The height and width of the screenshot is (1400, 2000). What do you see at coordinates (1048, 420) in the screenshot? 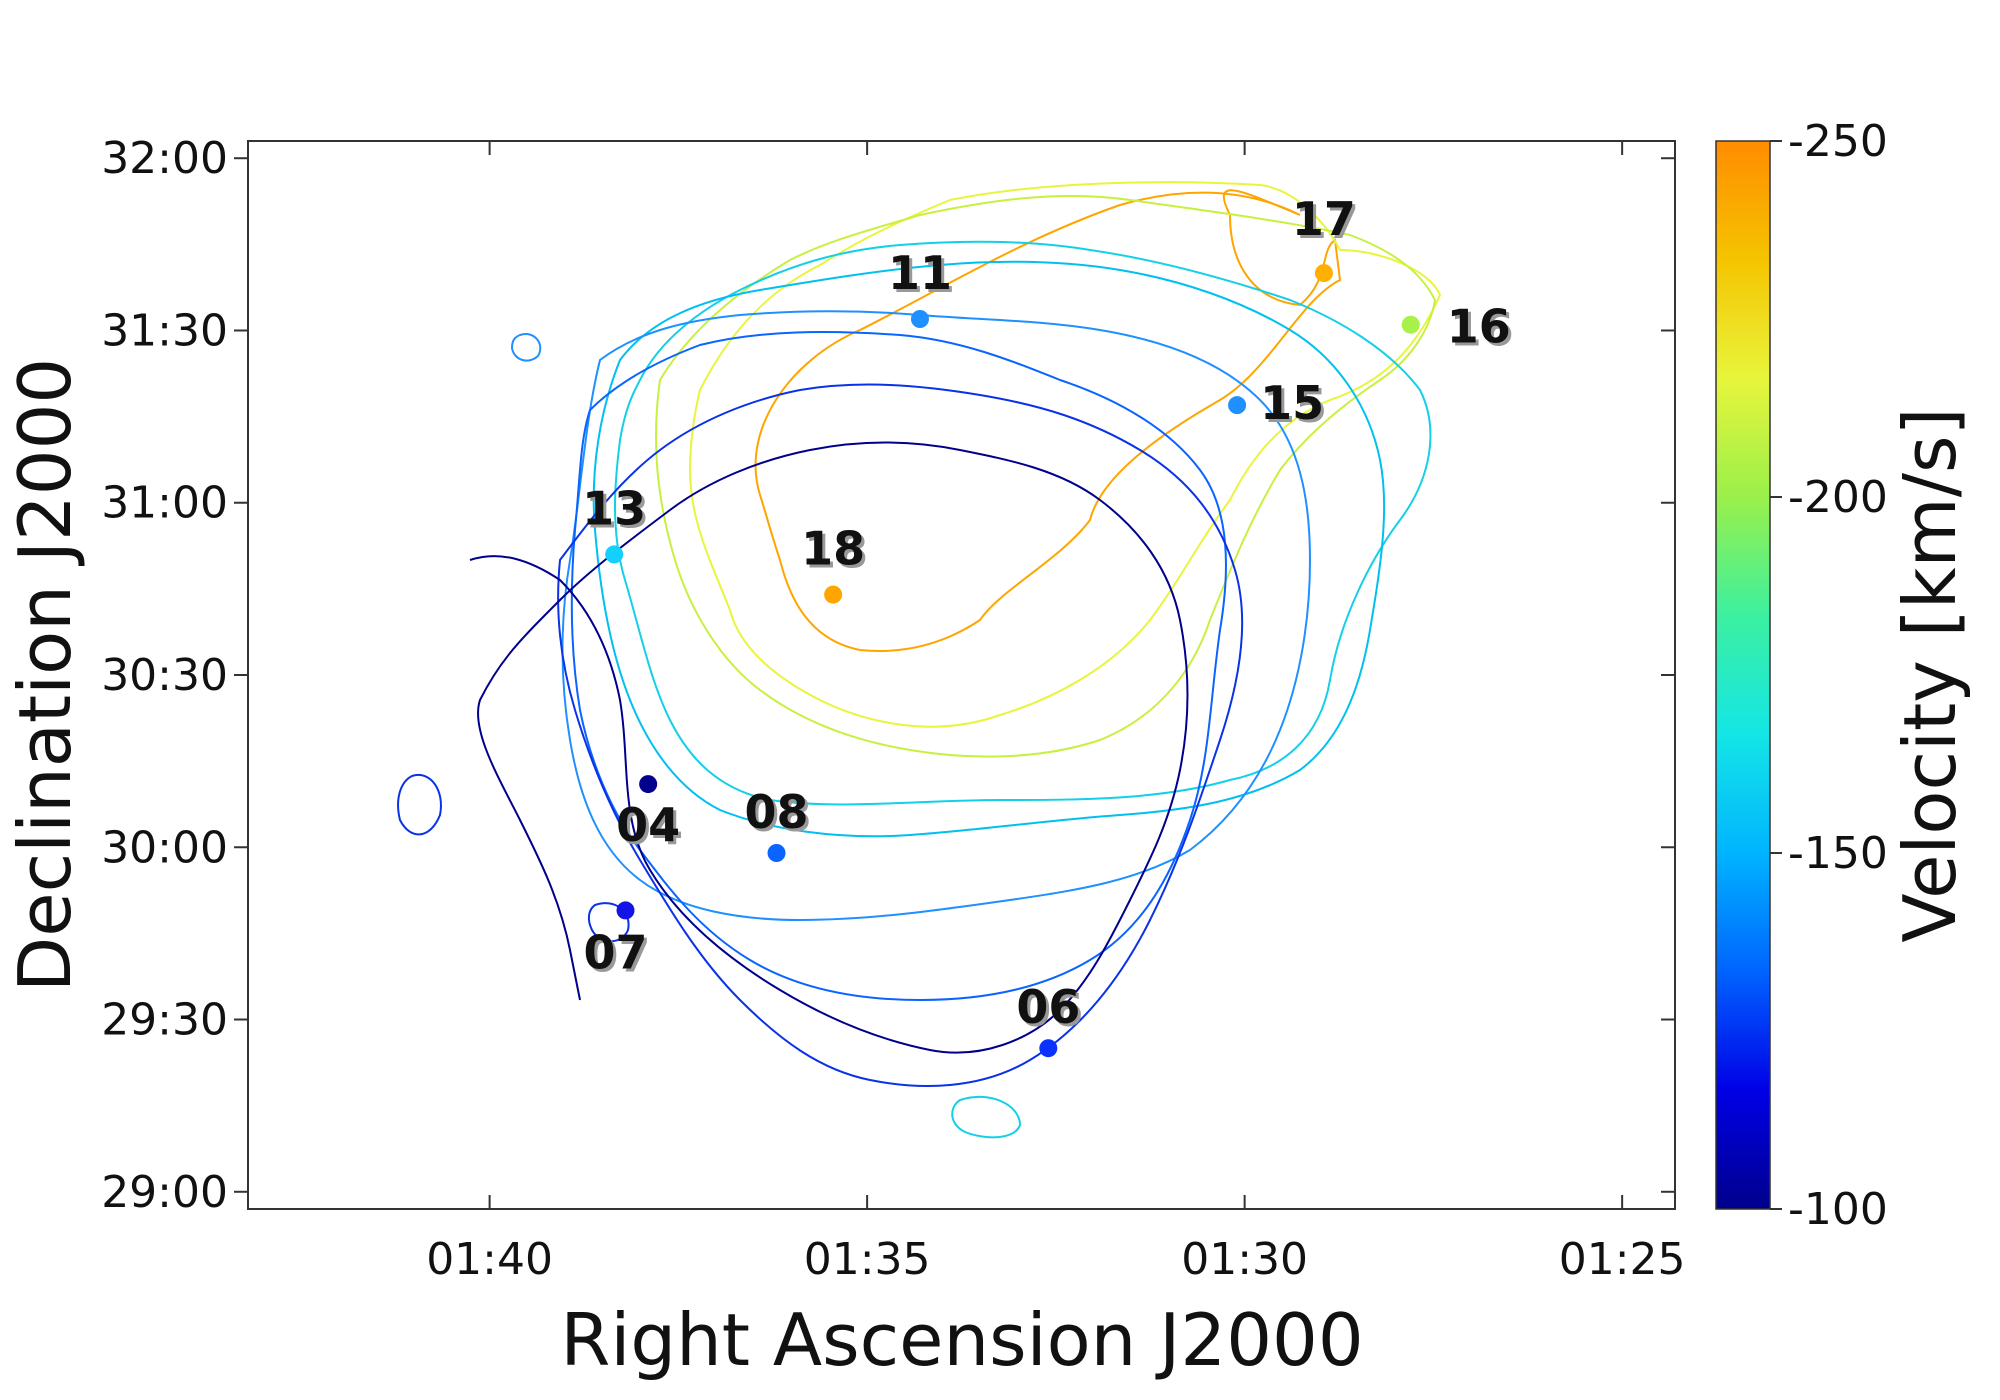
I see `contour-orange-outer` at bounding box center [1048, 420].